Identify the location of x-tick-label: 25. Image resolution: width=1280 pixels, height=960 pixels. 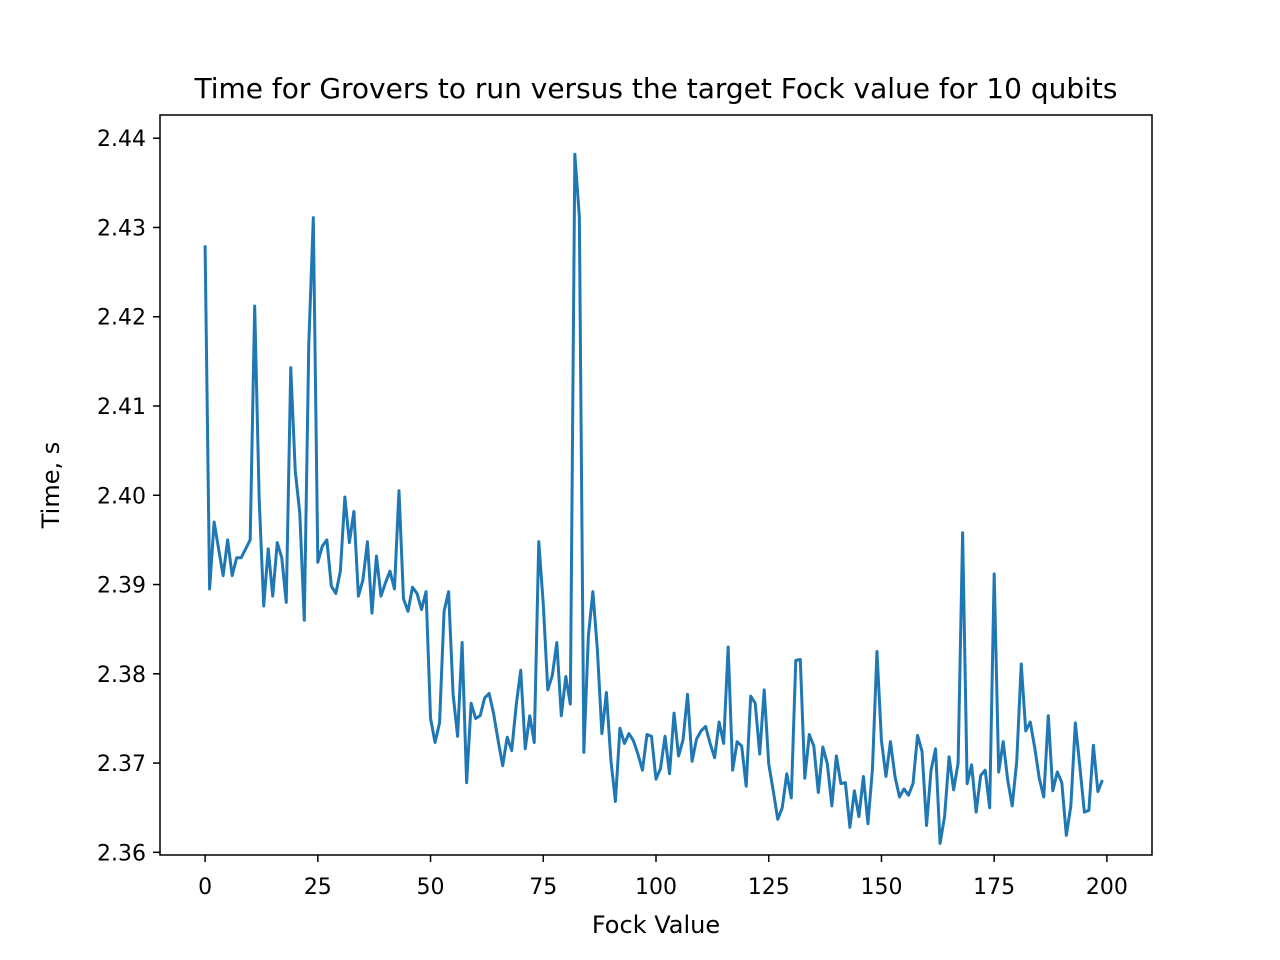
(318, 887).